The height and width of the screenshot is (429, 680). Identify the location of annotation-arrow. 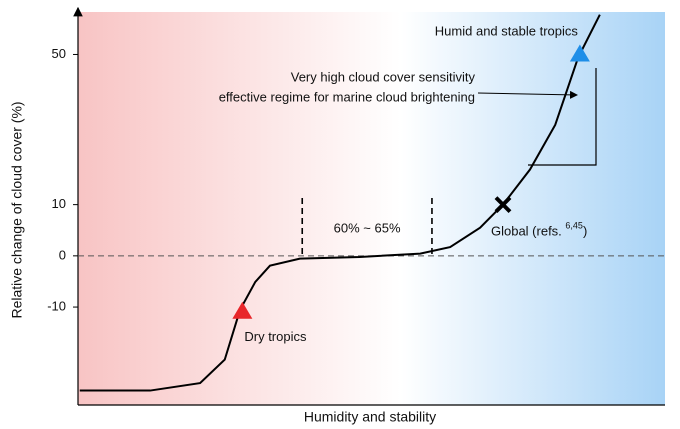
(527, 94).